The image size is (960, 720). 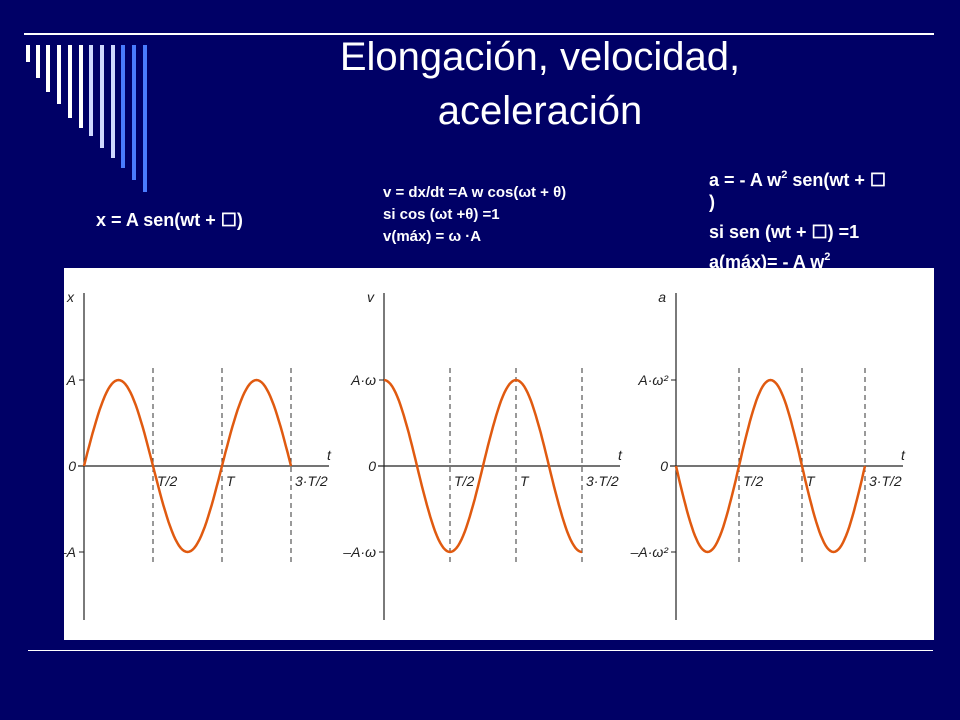 What do you see at coordinates (712, 202) in the screenshot?
I see `equation-acceleration-line-2: )` at bounding box center [712, 202].